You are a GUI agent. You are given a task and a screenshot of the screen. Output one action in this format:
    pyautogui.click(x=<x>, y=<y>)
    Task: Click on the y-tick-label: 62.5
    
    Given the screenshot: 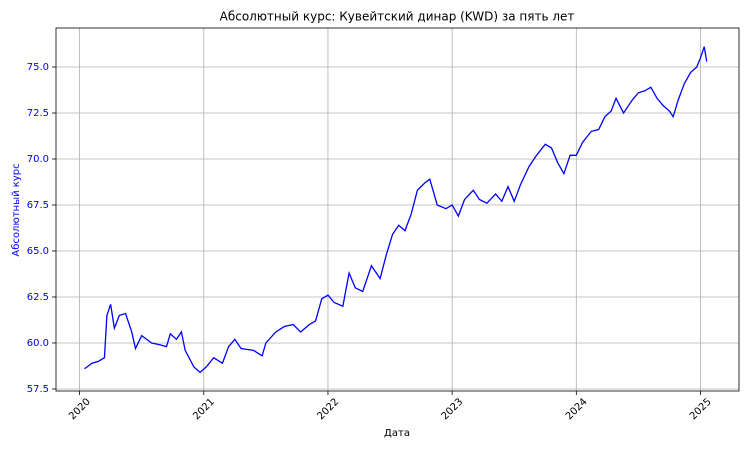 What is the action you would take?
    pyautogui.click(x=38, y=297)
    